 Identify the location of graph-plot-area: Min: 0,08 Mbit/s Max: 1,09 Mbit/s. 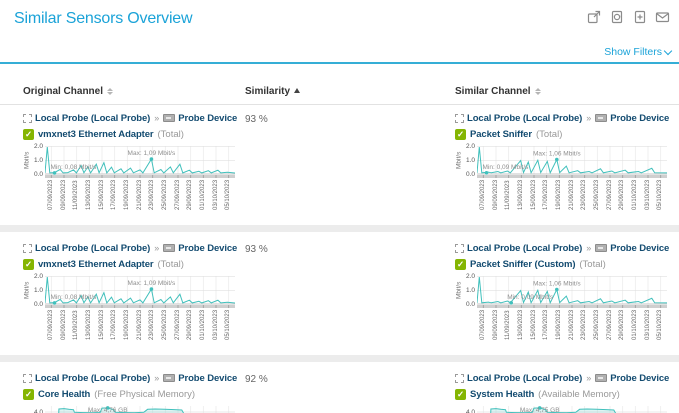
(140, 292).